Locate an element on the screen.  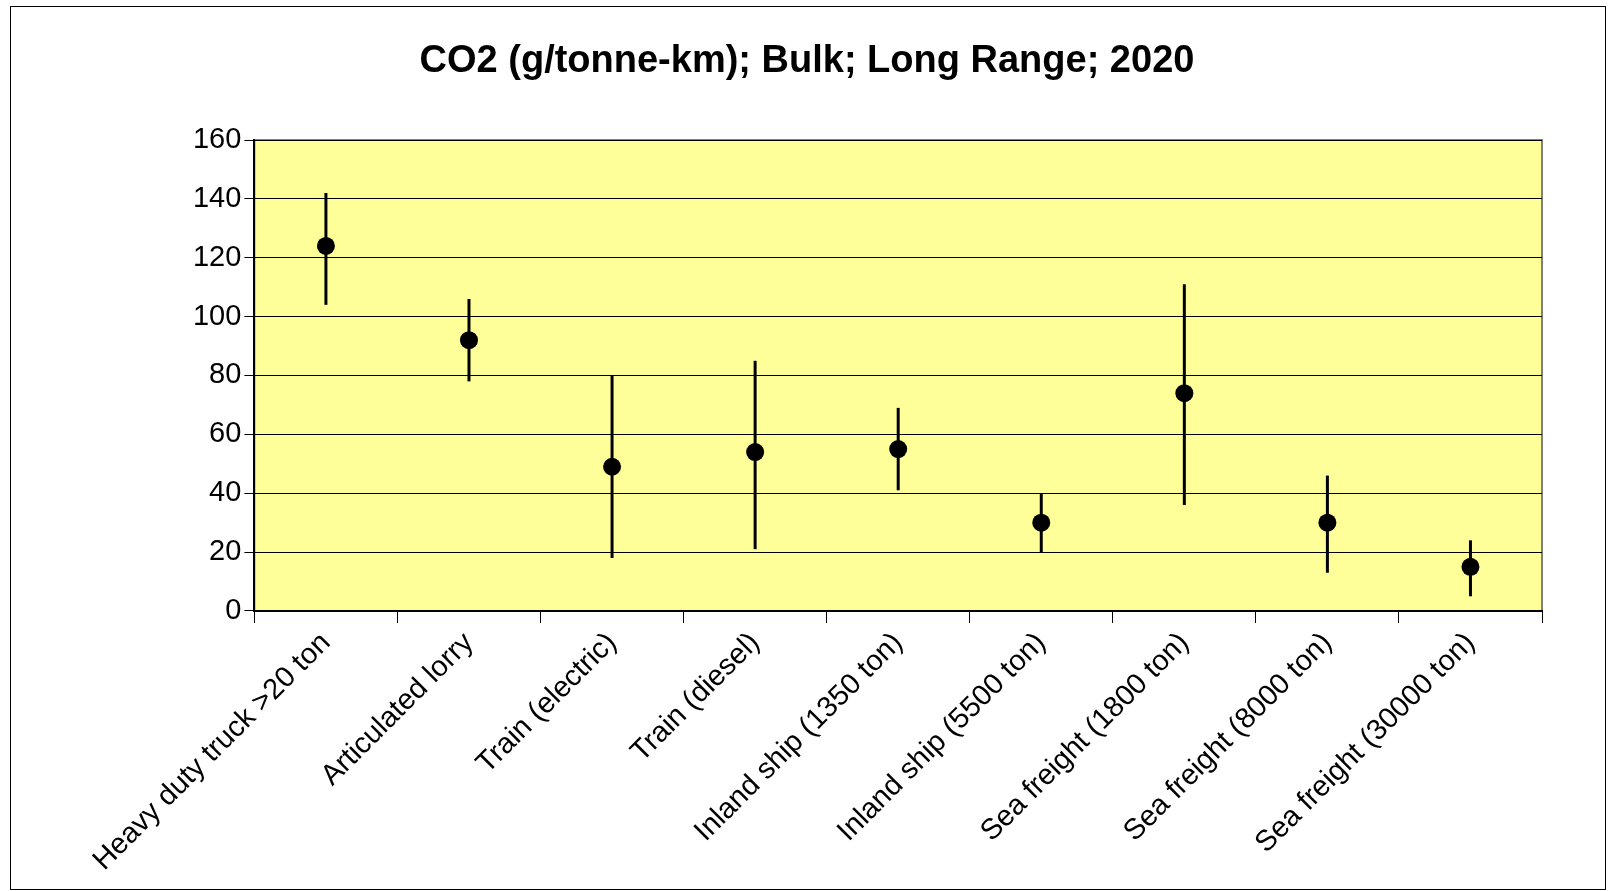
y-tick-label: 100 is located at coordinates (217, 314).